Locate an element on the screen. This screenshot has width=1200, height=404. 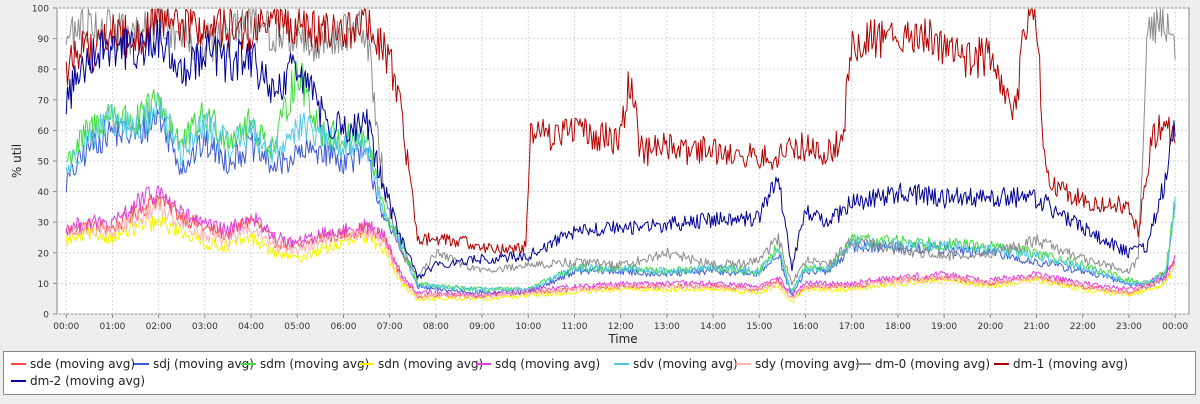
y-tick-label: 90 is located at coordinates (44, 40).